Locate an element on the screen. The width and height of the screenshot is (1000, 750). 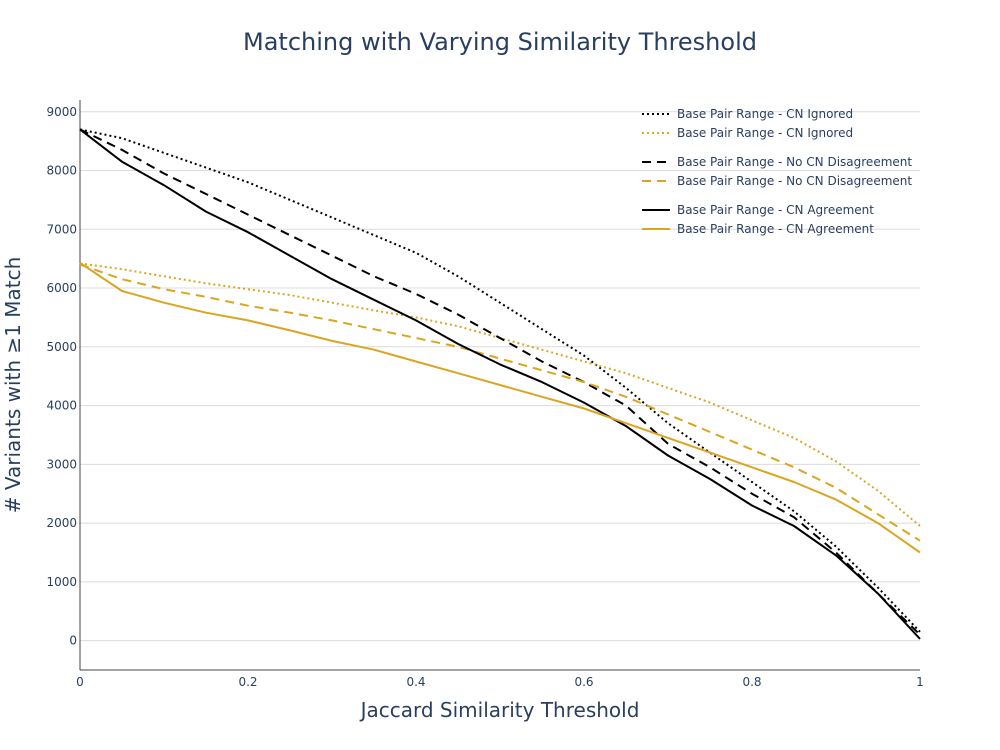
y-tick-label: 7000 is located at coordinates (61, 229).